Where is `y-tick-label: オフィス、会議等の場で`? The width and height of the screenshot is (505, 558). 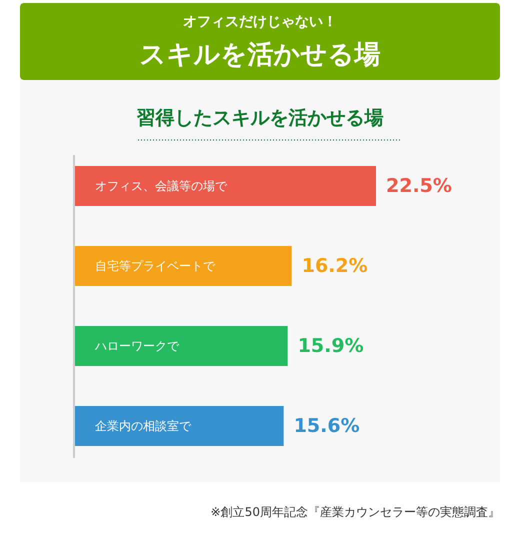
y-tick-label: オフィス、会議等の場で is located at coordinates (161, 186).